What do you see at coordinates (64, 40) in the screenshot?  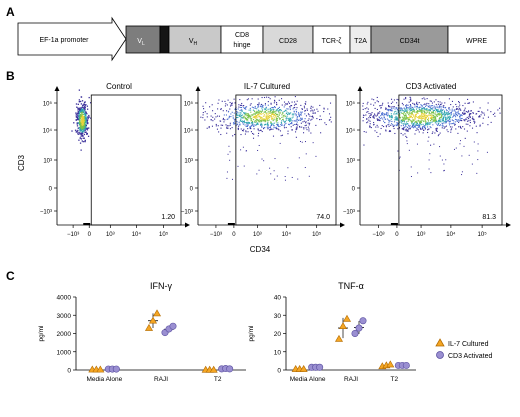 I see `promoter-label: EF-1a promoter` at bounding box center [64, 40].